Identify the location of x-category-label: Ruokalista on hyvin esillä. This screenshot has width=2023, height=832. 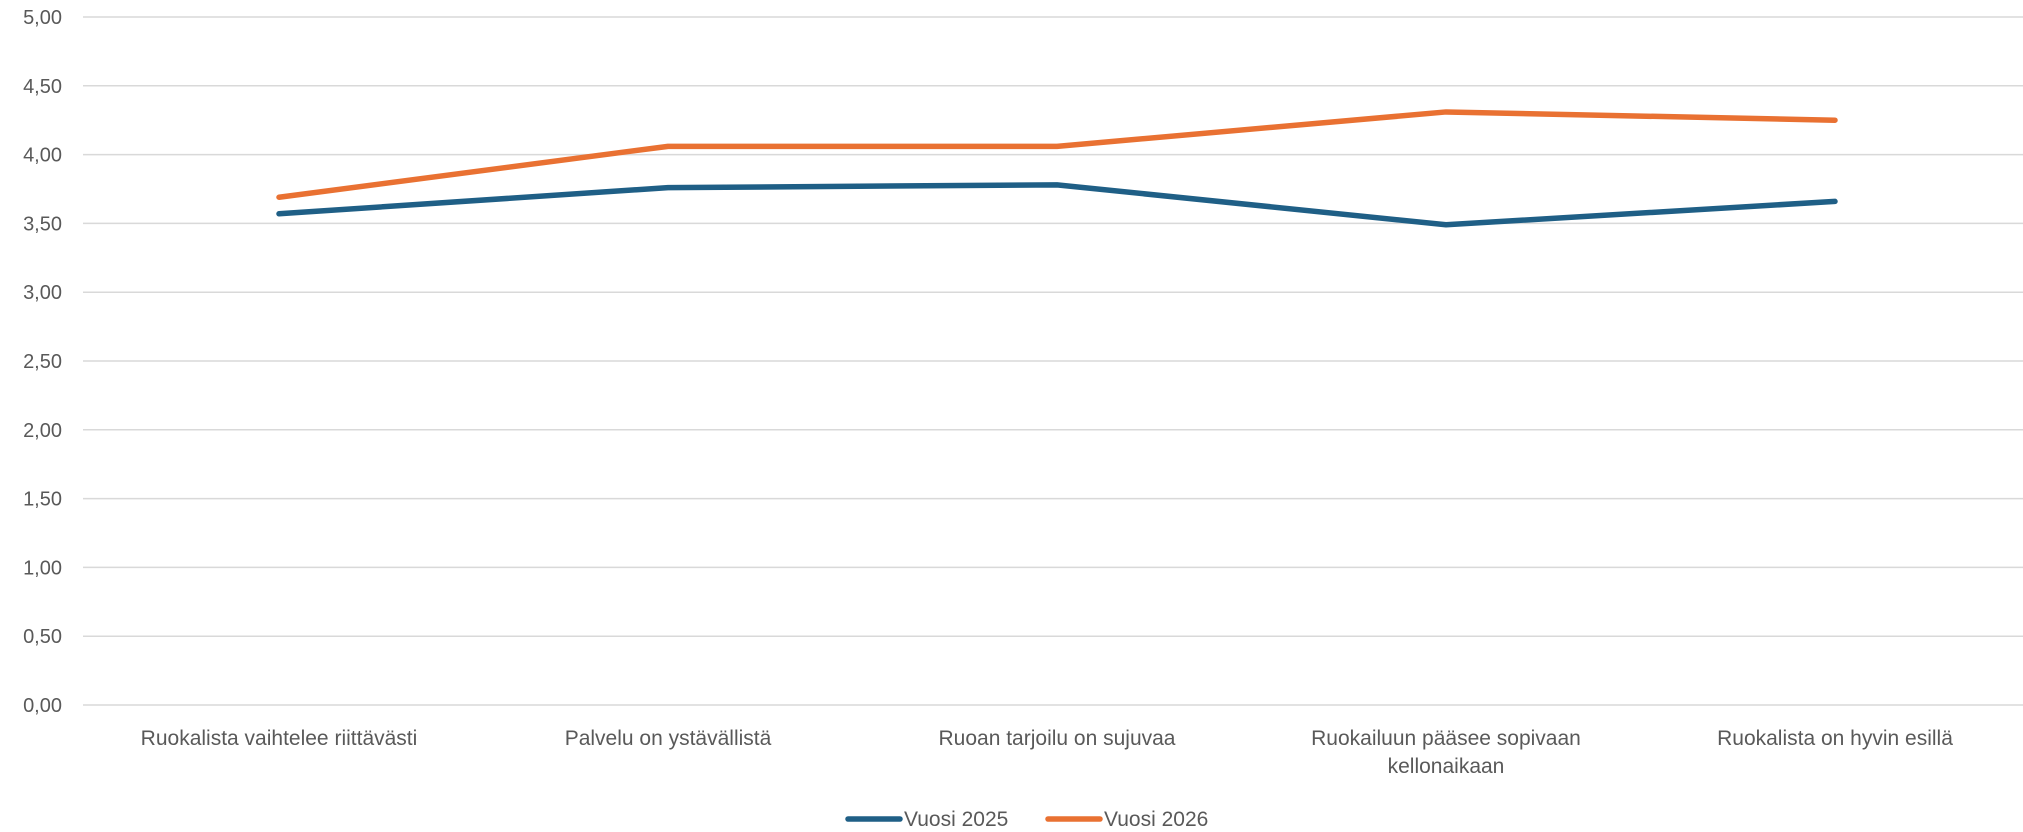
(1835, 738).